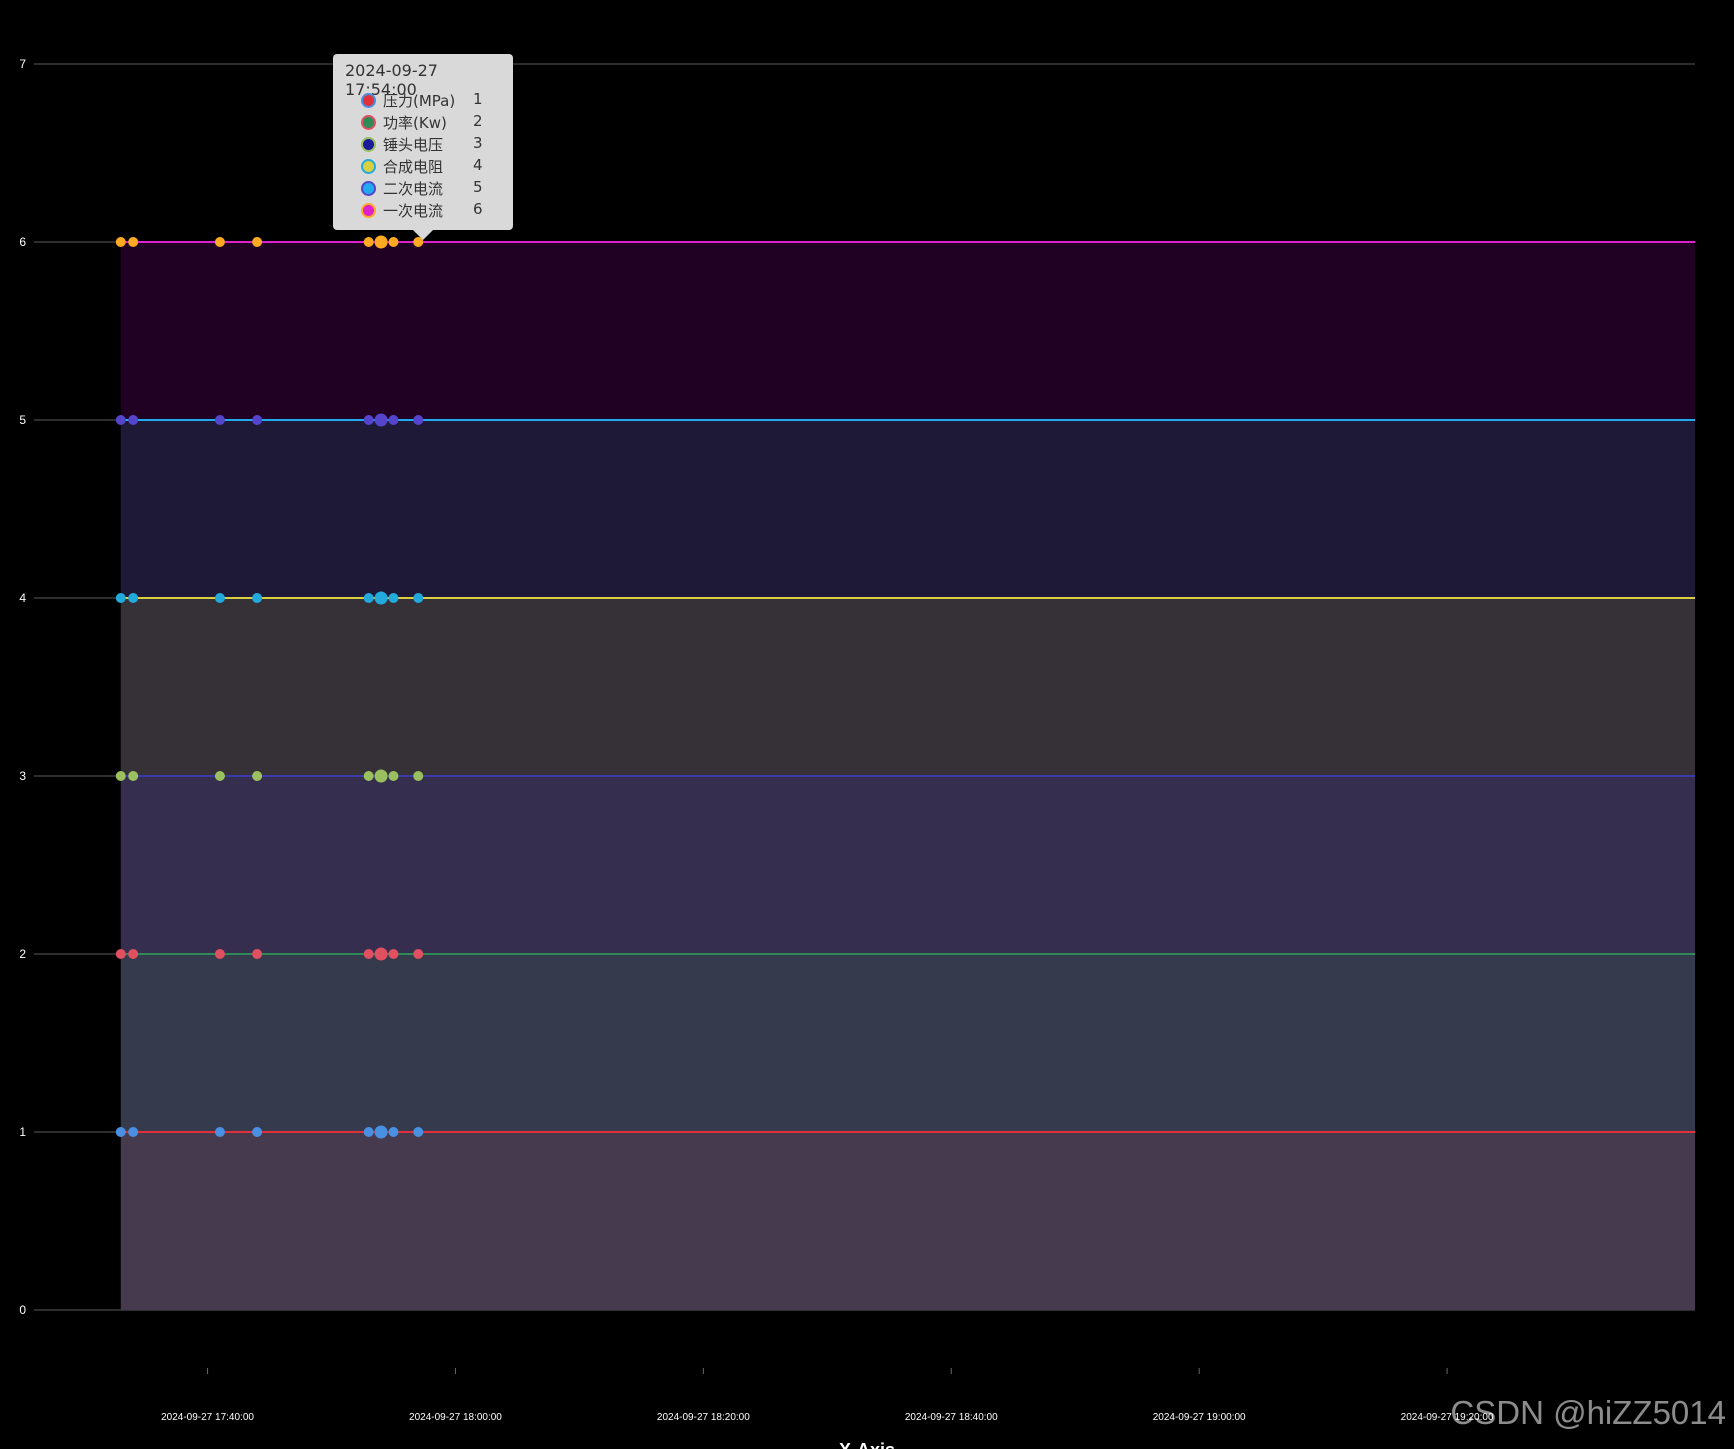 The image size is (1734, 1449). What do you see at coordinates (478, 187) in the screenshot?
I see `tooltip-series-value: 5` at bounding box center [478, 187].